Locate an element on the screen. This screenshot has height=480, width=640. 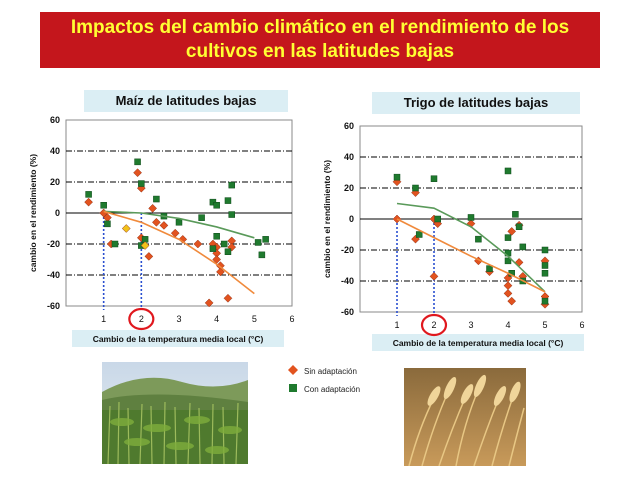
legend: Sin adaptación Con adaptación is located at coordinates (331, 382).